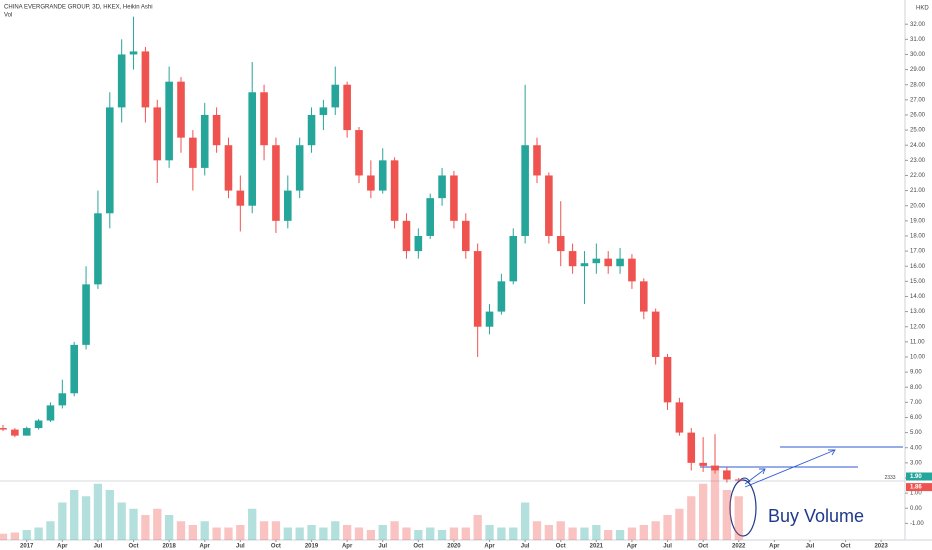 This screenshot has height=550, width=932. I want to click on y-tick-label: 28.00, so click(918, 85).